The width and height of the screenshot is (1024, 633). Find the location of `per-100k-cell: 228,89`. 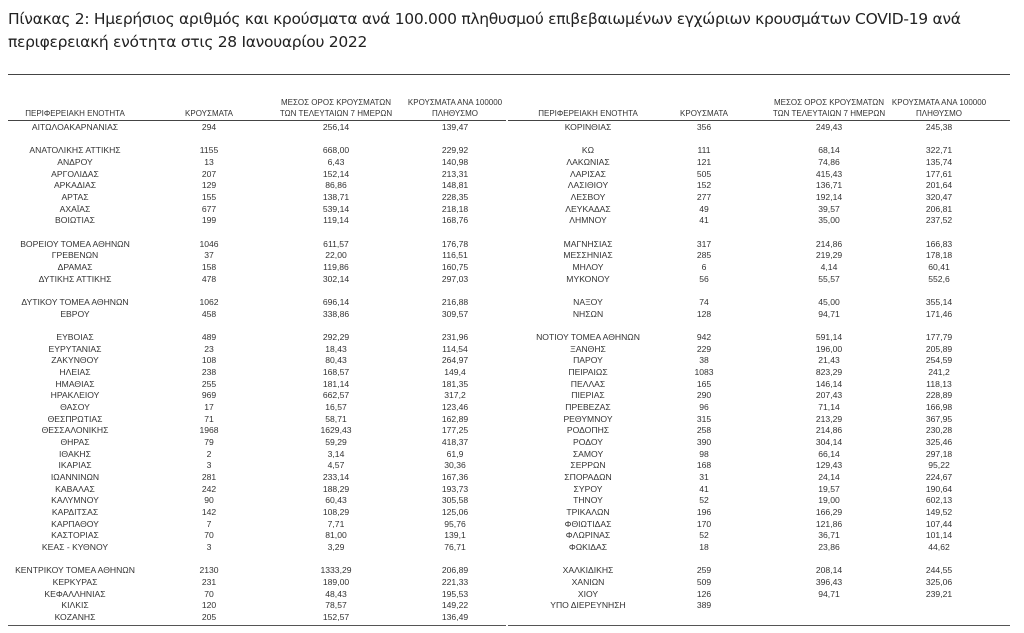

per-100k-cell: 228,89 is located at coordinates (939, 395).